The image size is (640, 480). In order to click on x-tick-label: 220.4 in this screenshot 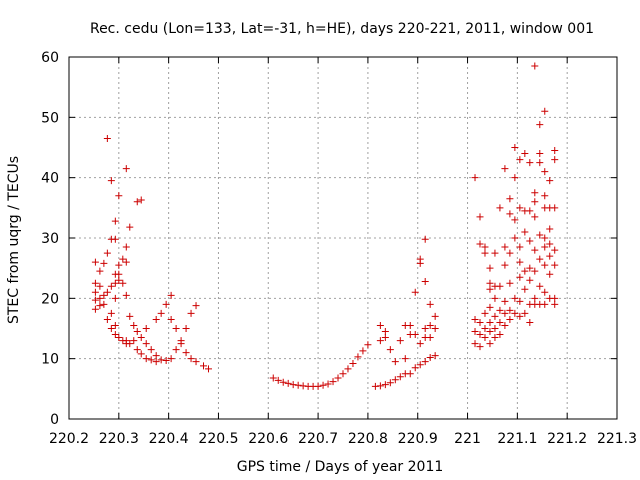, I will do `click(169, 439)`.